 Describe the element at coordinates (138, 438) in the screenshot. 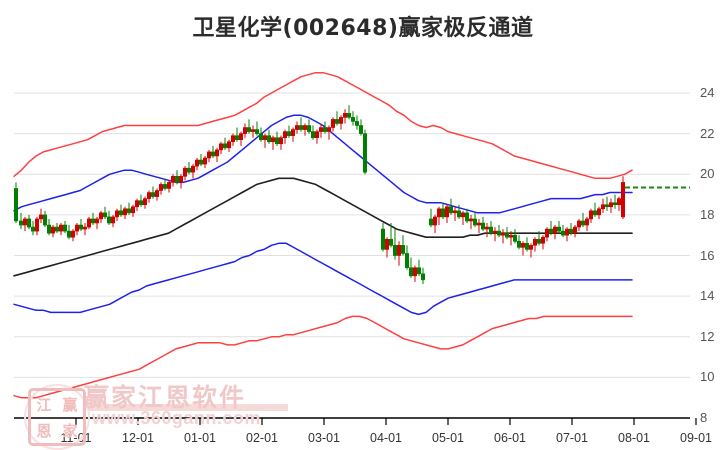

I see `x-axis-tick-label: 12-01` at that location.